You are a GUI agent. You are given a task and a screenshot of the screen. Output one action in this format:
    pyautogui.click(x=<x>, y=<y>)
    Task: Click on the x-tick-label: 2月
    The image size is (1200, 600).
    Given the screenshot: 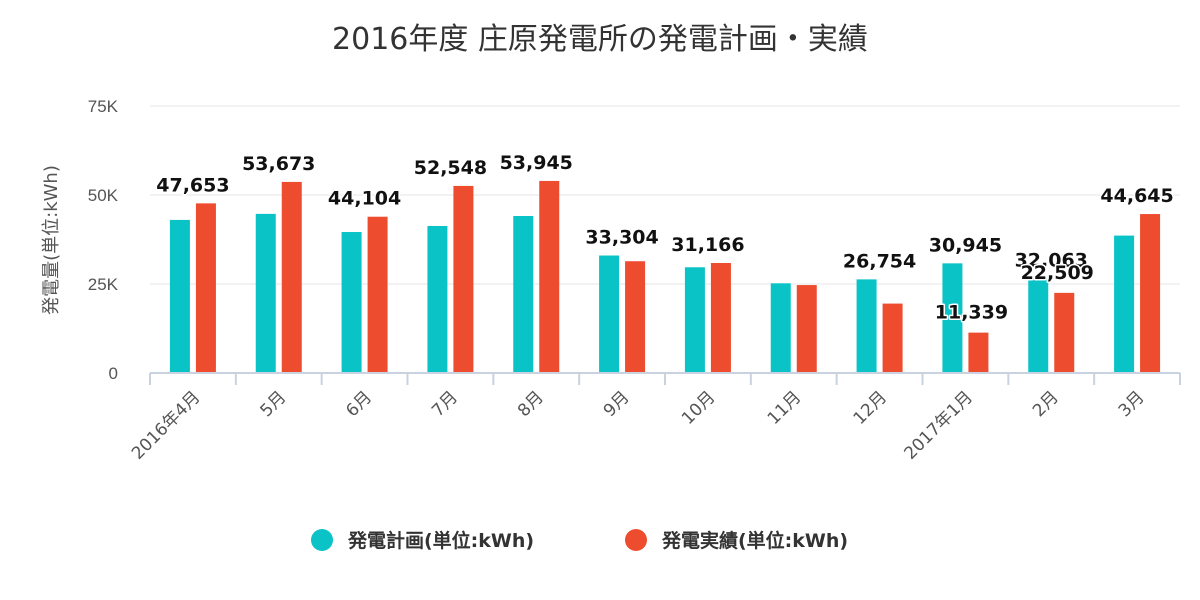 What is the action you would take?
    pyautogui.click(x=1046, y=404)
    